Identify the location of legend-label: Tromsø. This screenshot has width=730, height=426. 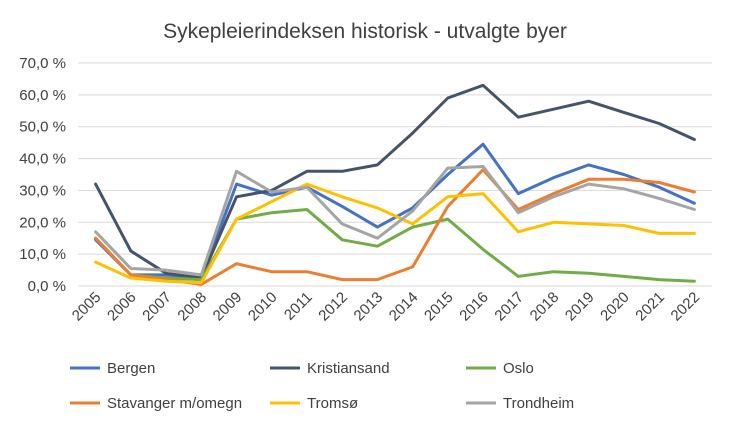
(332, 403).